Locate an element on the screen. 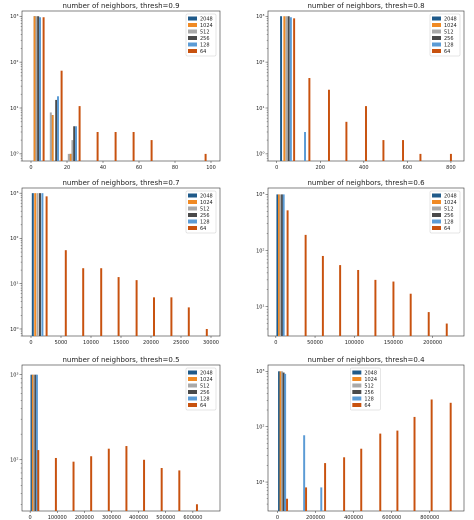 This screenshot has height=520, width=474. legend-label: 256 is located at coordinates (369, 393).